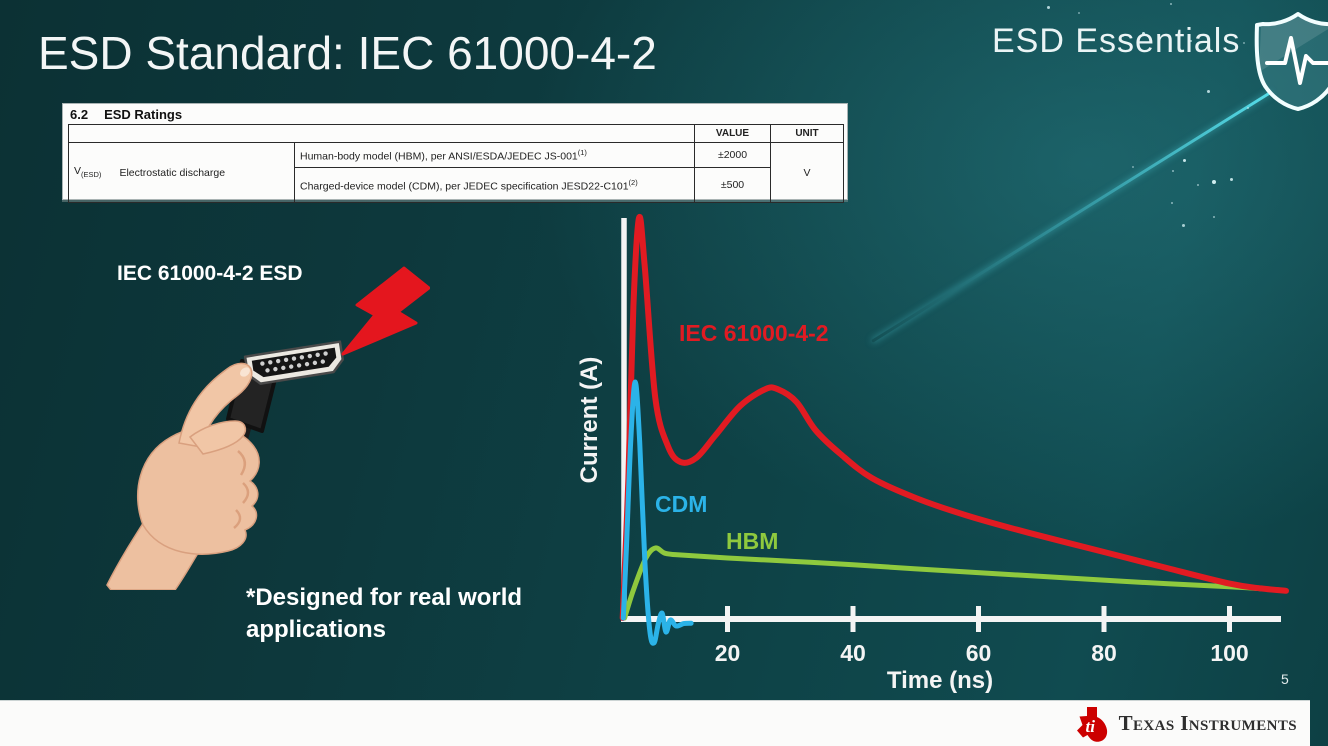  What do you see at coordinates (952, 583) in the screenshot?
I see `curve-hbm` at bounding box center [952, 583].